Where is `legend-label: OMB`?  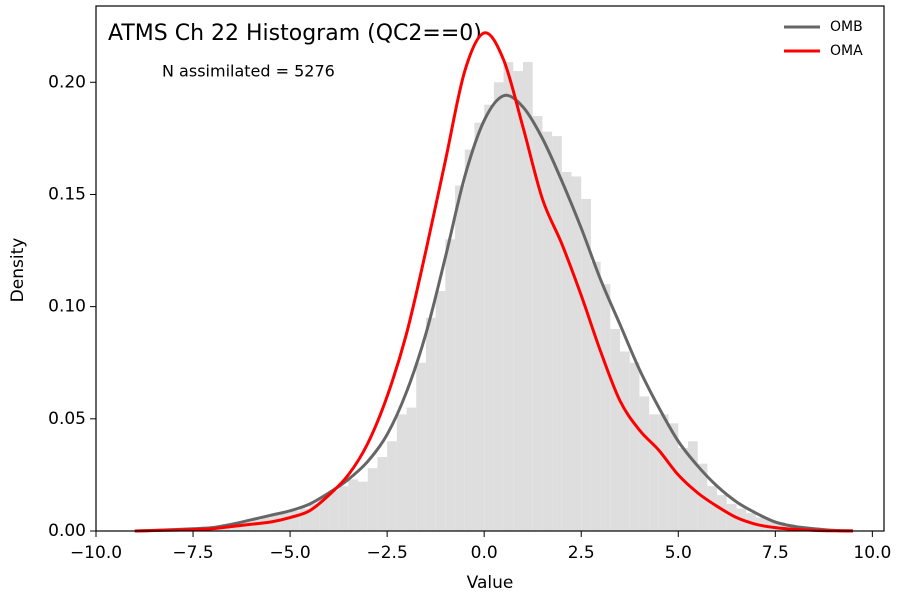
legend-label: OMB is located at coordinates (846, 27).